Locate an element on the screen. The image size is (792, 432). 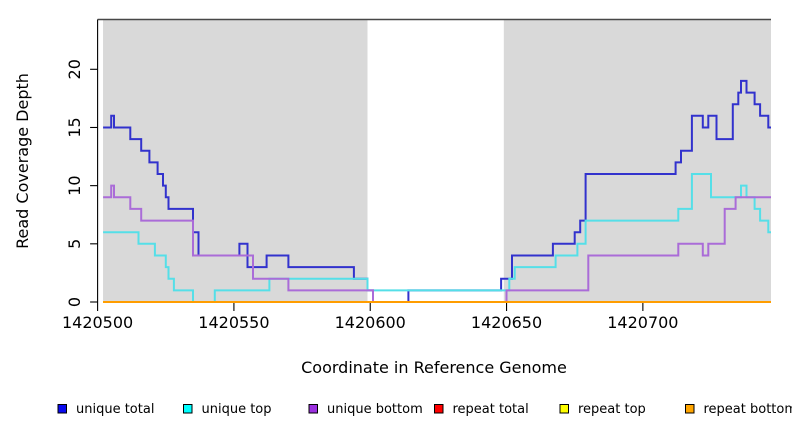
legend-item-repeat-bottom: repeat bottom is located at coordinates (738, 409).